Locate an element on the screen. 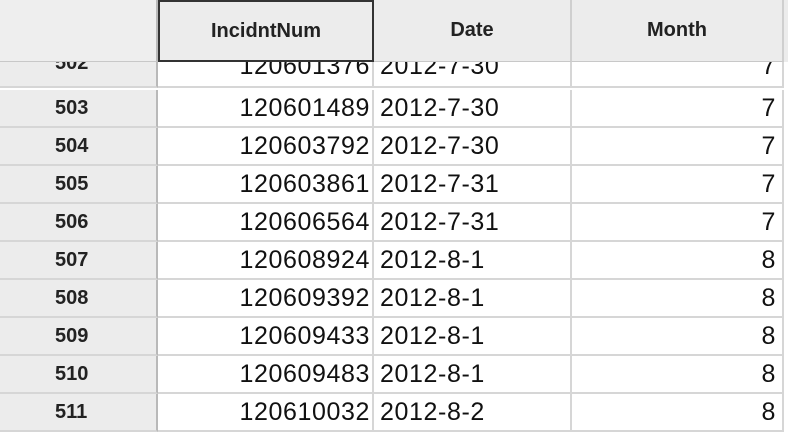  row-header: 511 is located at coordinates (79, 413).